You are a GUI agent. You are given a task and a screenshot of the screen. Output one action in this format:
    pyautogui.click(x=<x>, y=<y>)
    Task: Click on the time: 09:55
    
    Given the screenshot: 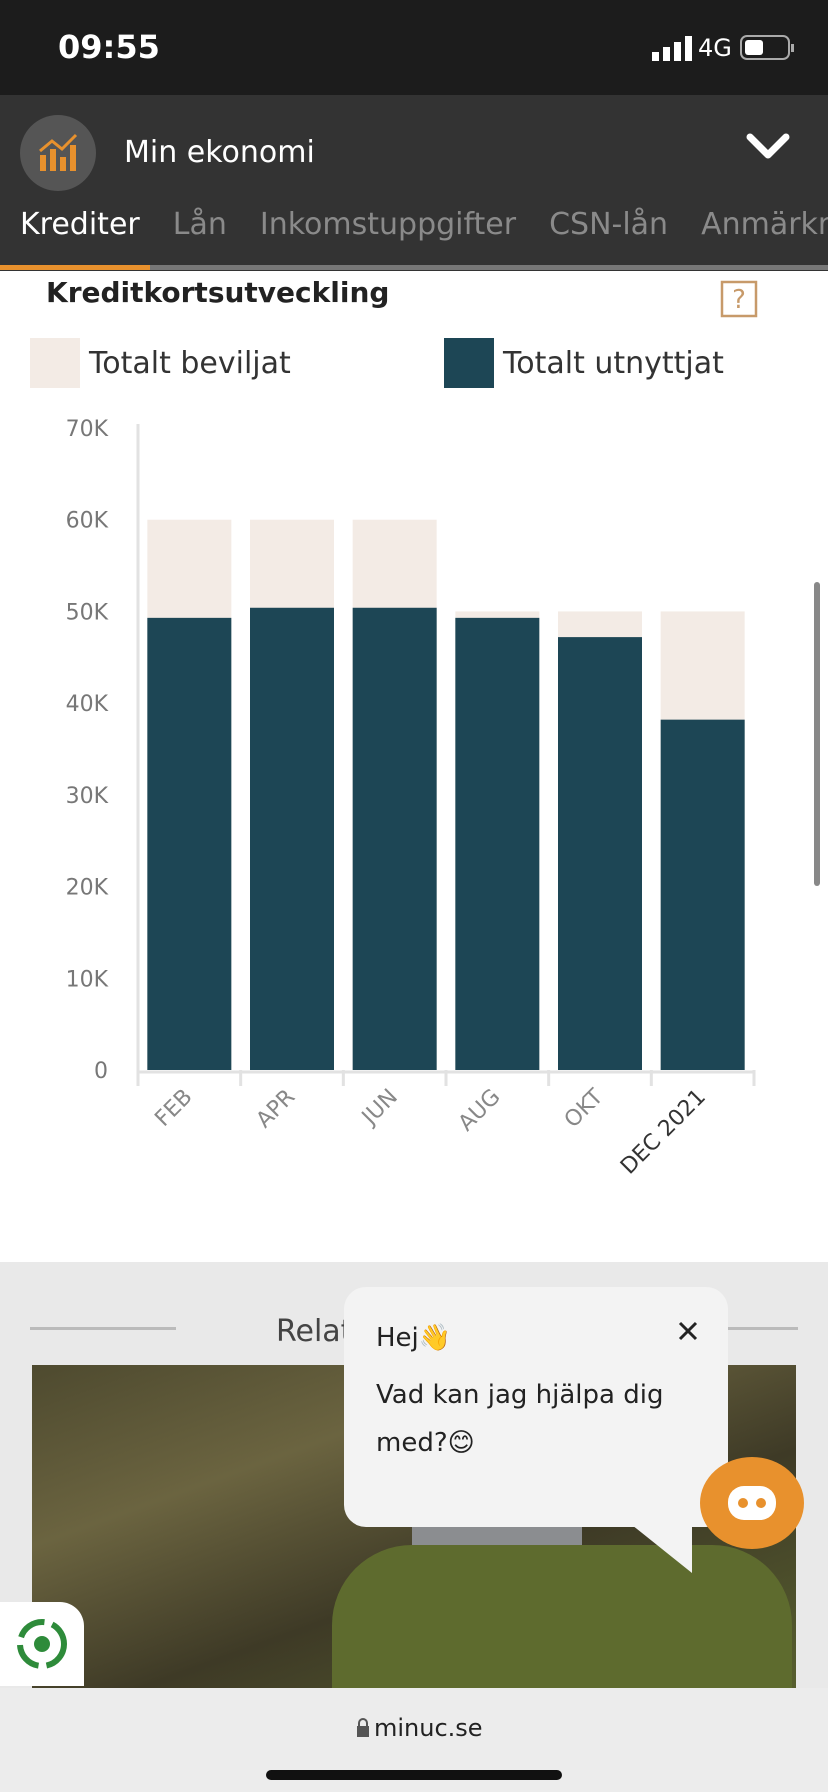 What is the action you would take?
    pyautogui.click(x=109, y=47)
    